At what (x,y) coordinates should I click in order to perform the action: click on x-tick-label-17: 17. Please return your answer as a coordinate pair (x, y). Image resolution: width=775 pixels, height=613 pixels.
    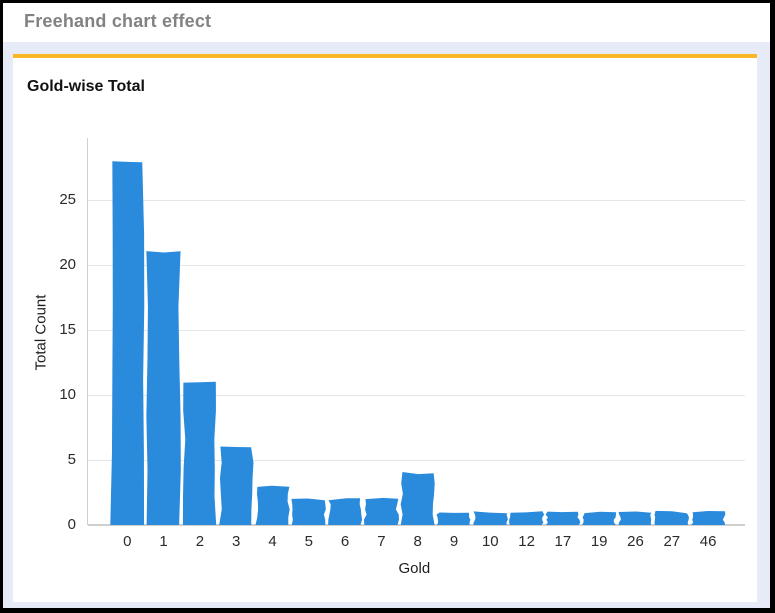
    Looking at the image, I should click on (563, 541).